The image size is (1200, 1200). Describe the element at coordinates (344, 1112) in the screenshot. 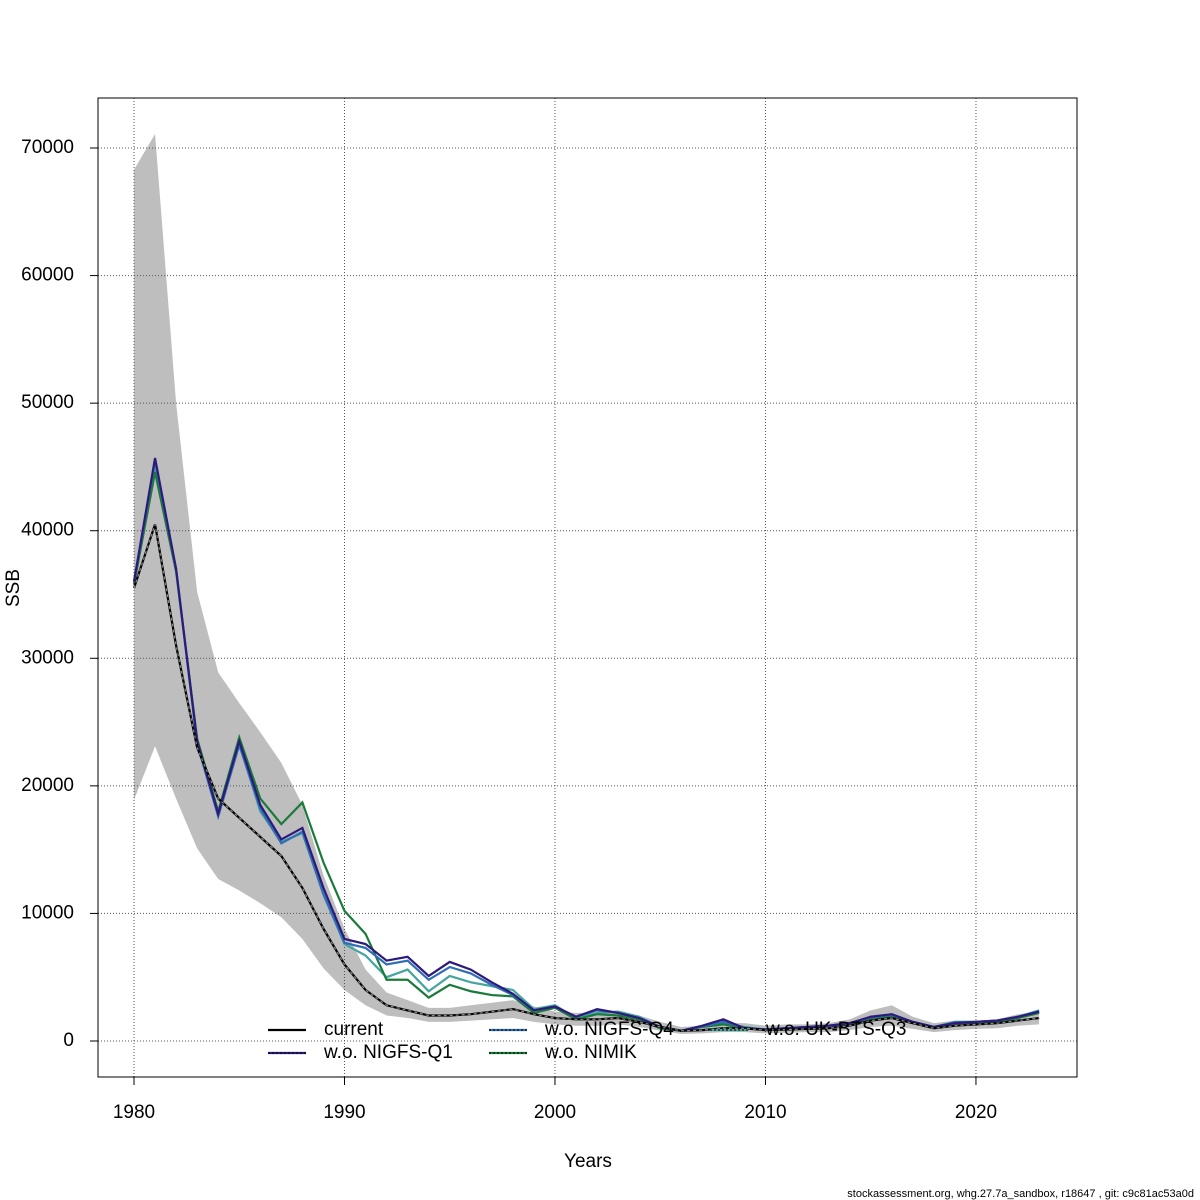

I see `x-tick-label: 1990` at that location.